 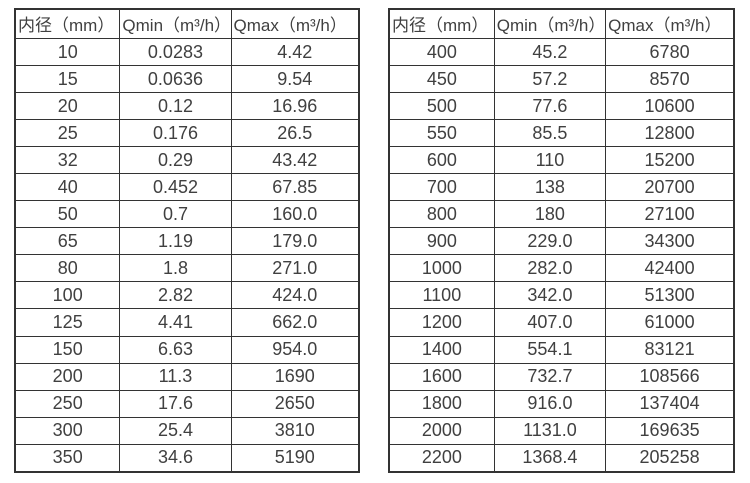 What do you see at coordinates (550, 241) in the screenshot?
I see `qmin-cell: 229.0` at bounding box center [550, 241].